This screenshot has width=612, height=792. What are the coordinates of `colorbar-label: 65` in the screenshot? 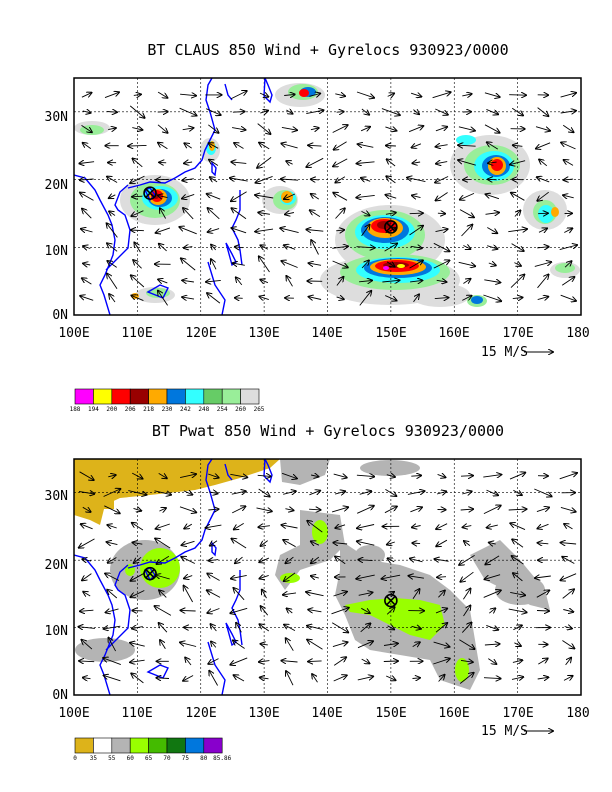 It's located at (149, 758).